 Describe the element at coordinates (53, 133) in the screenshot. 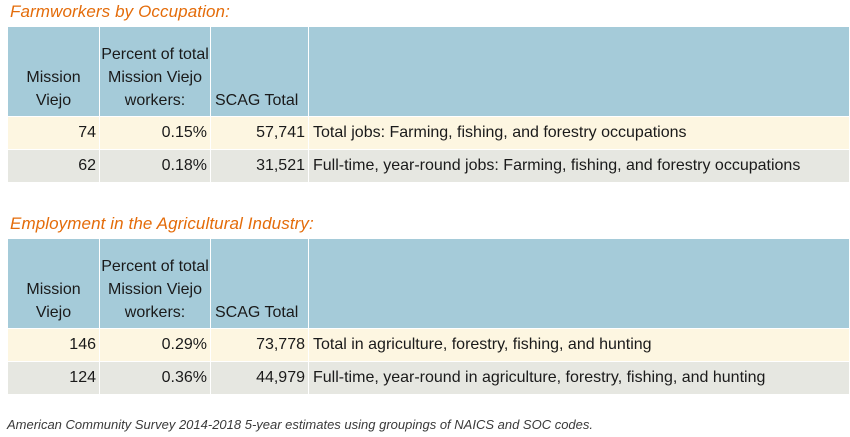

I see `cell-mission-viejo: 74` at that location.